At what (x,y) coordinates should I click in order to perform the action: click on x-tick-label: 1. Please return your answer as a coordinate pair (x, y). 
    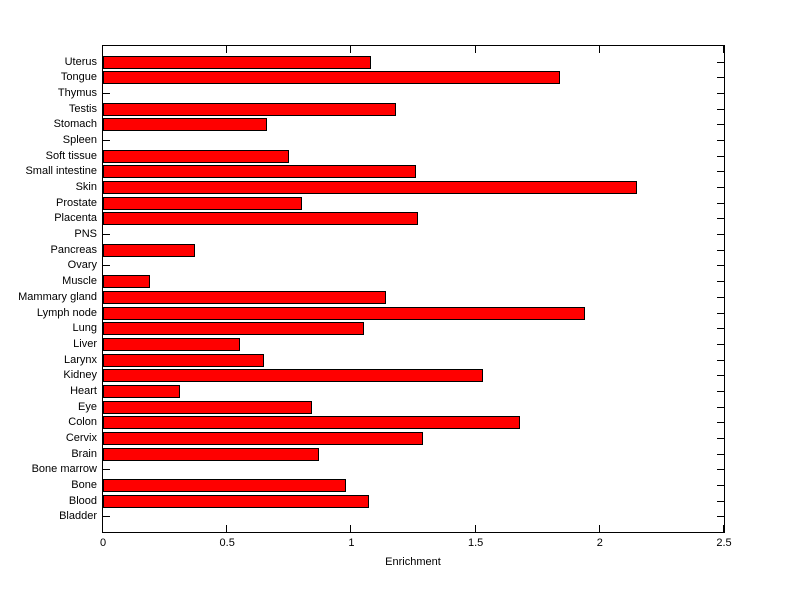
    Looking at the image, I should click on (351, 543).